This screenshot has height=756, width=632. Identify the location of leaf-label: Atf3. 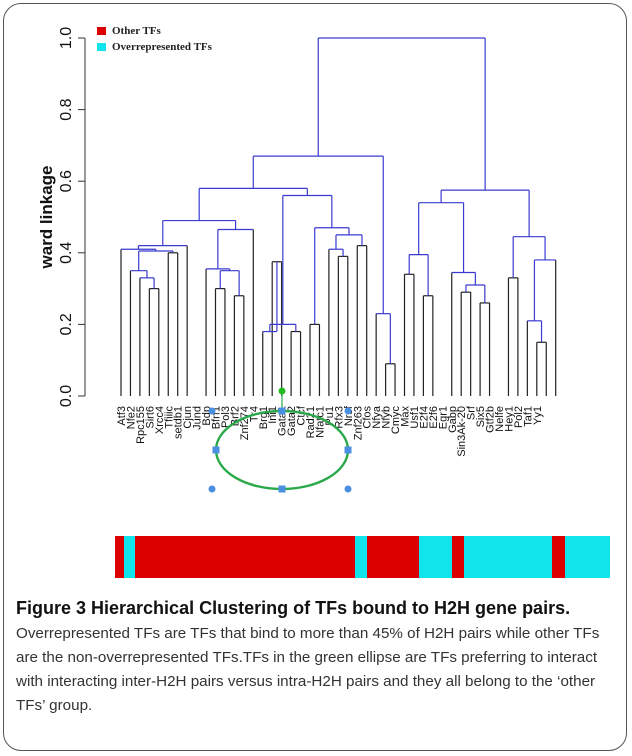
(122, 416).